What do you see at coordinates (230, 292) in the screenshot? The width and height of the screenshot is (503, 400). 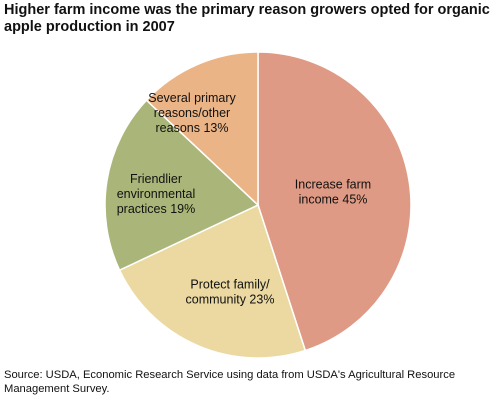 I see `slice-label: Protect family/community 23%` at bounding box center [230, 292].